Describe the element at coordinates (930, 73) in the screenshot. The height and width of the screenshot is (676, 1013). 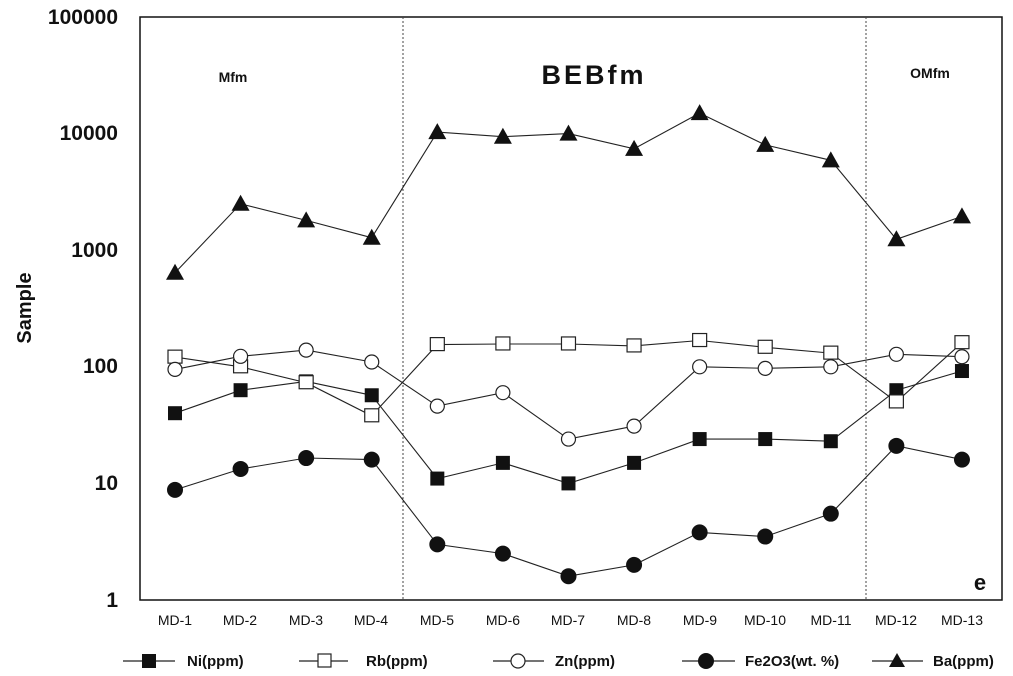
I see `zone-label-omfm: OMfm` at that location.